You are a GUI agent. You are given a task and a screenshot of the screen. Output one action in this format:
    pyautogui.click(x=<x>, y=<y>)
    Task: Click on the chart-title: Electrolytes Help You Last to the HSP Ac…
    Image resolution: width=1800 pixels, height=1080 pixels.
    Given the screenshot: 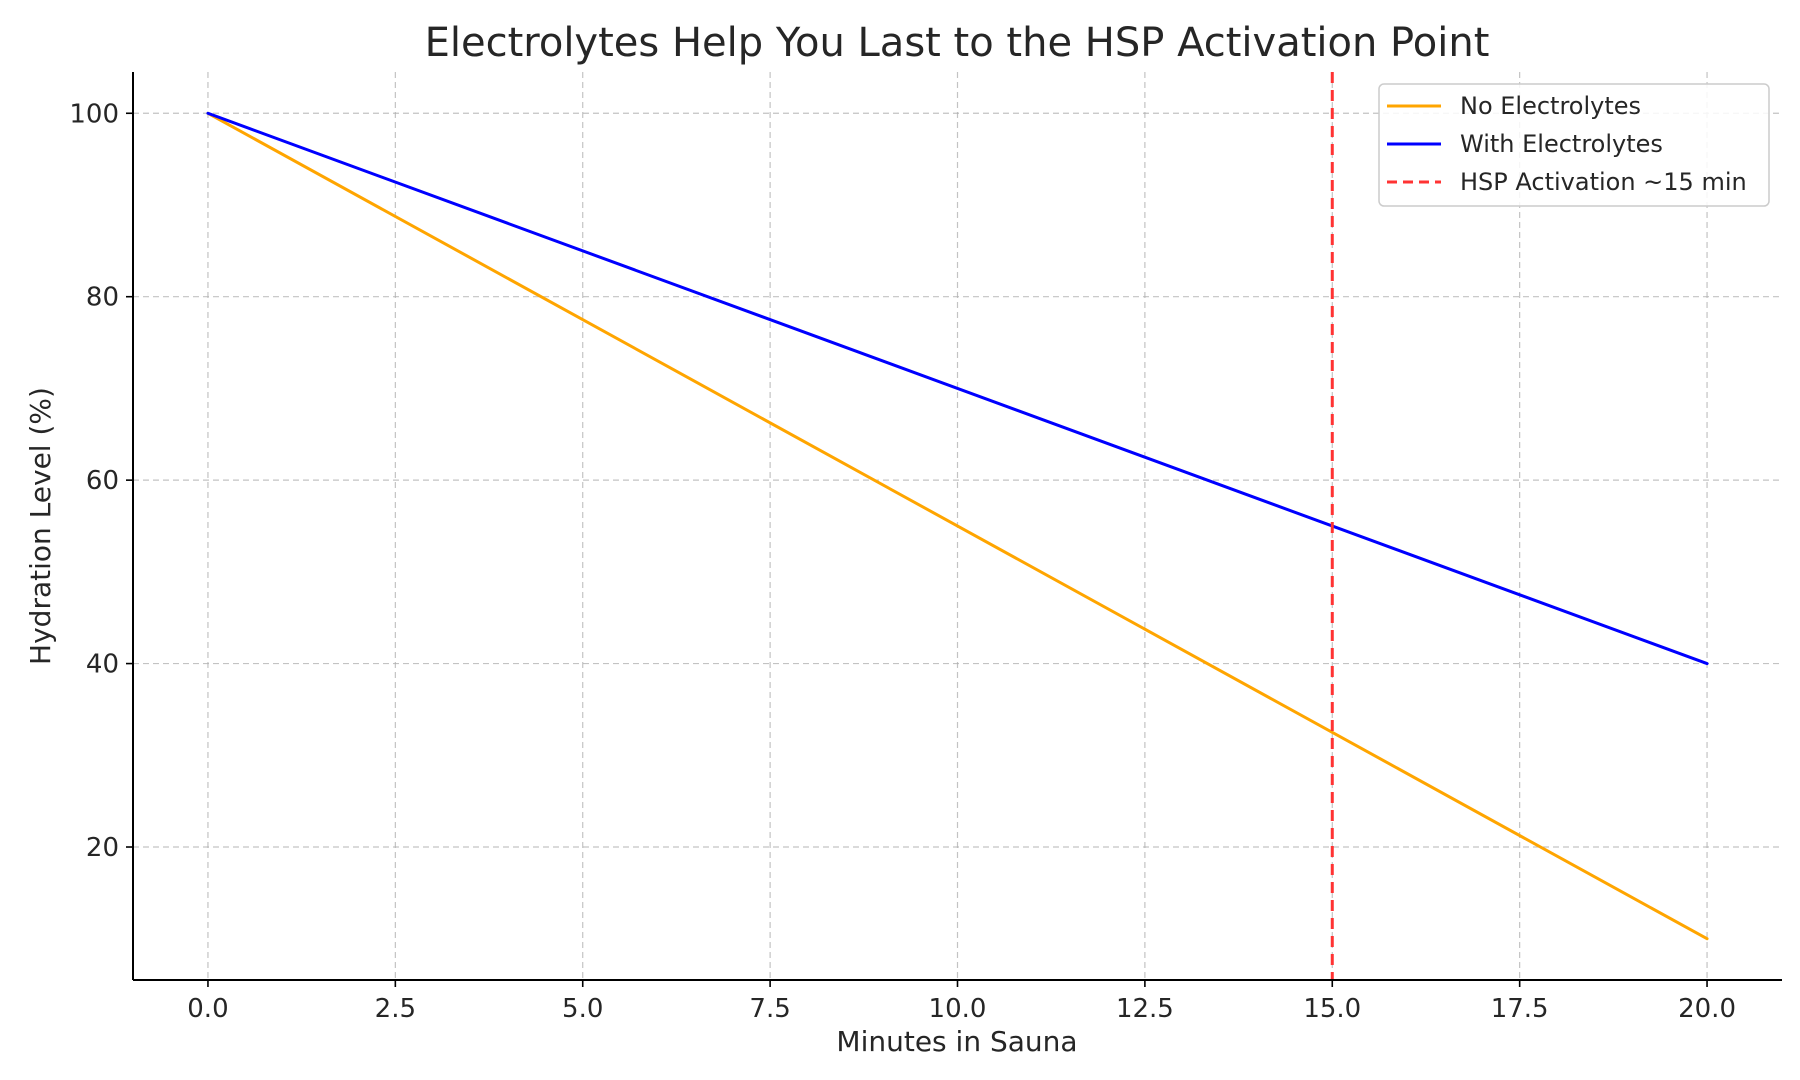 What is the action you would take?
    pyautogui.click(x=957, y=43)
    